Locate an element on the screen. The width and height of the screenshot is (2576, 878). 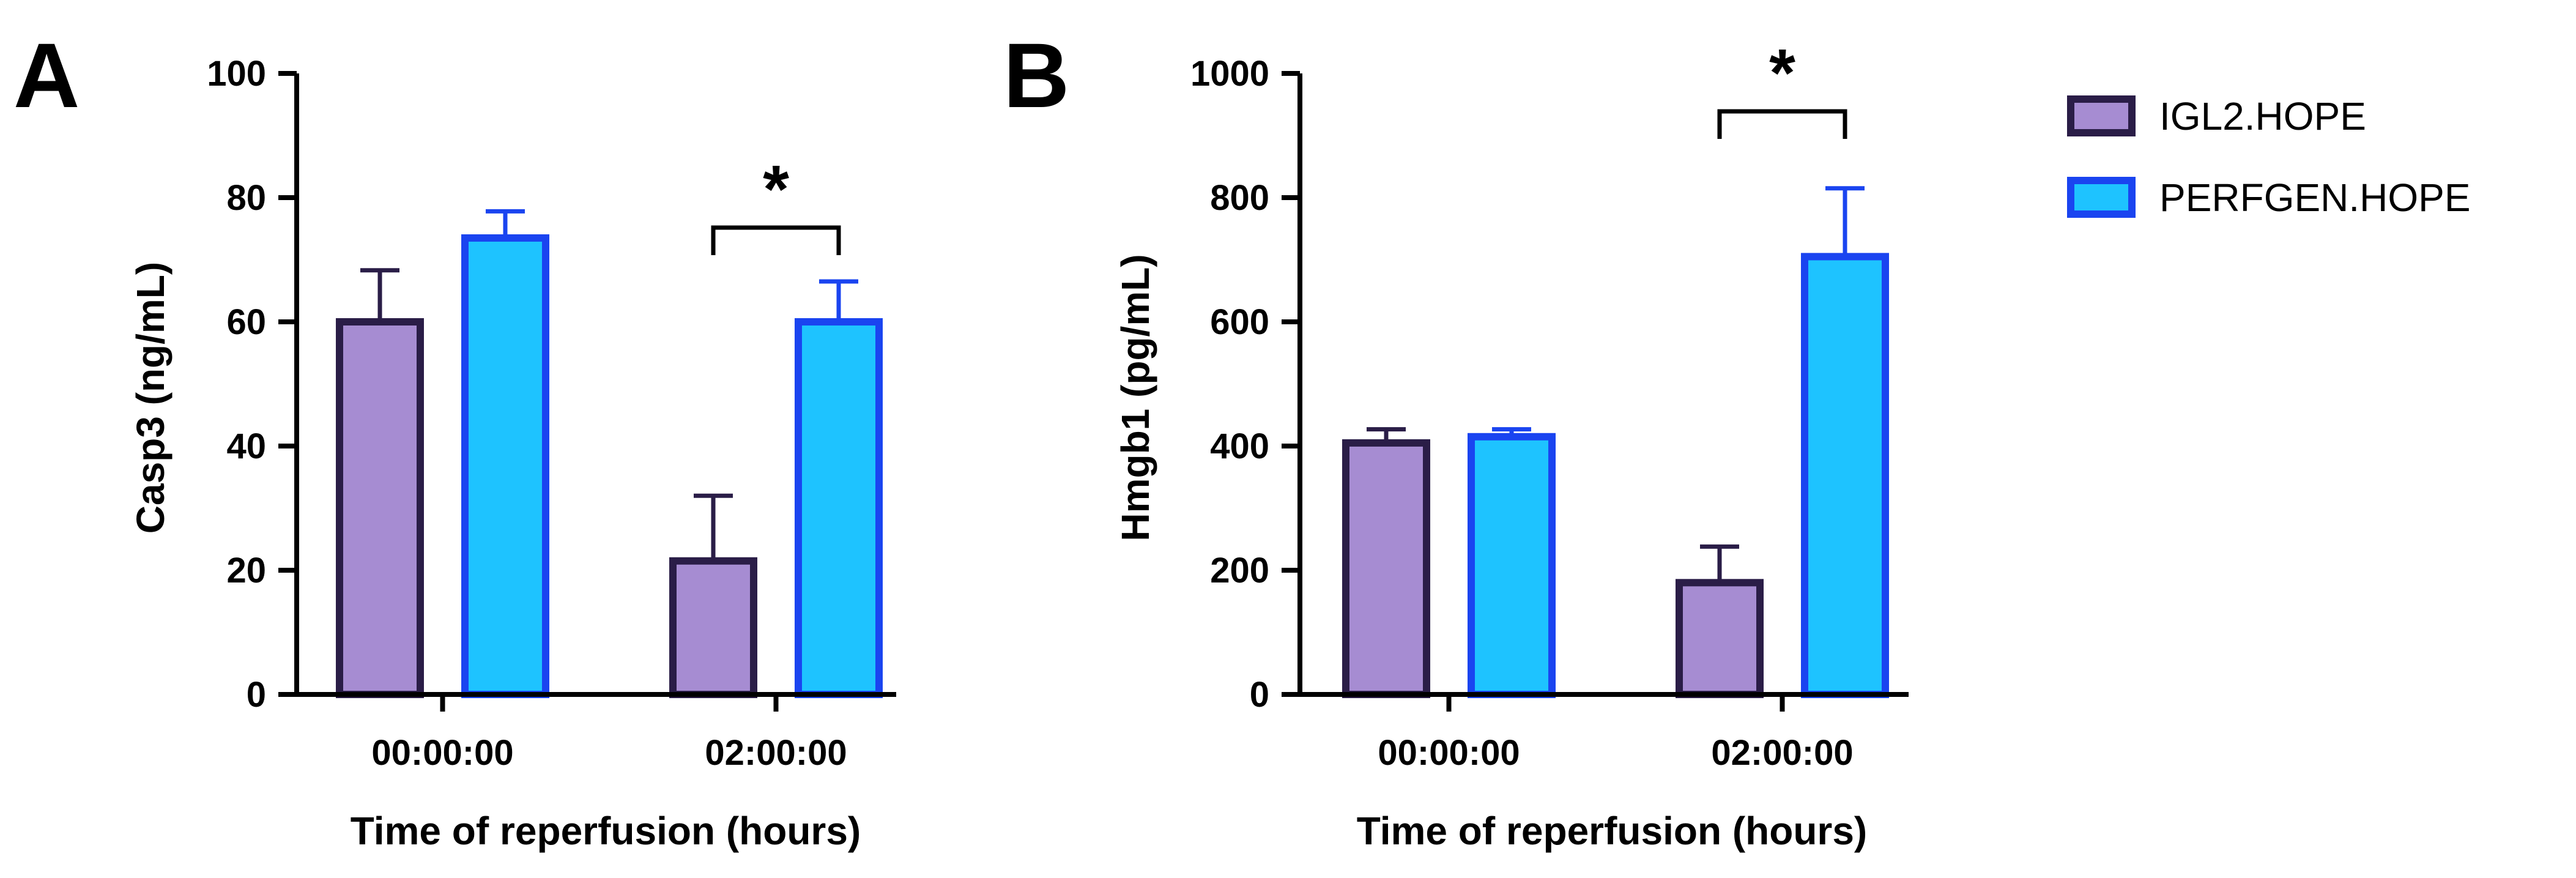
panel-a-significance-star-0: * is located at coordinates (776, 190).